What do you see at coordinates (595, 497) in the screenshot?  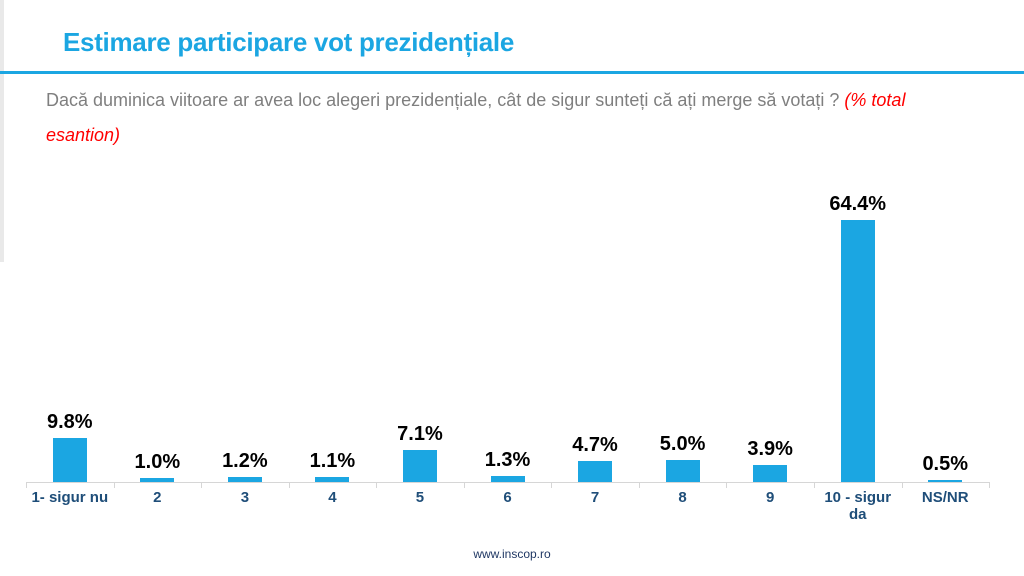 I see `category-label: 7` at bounding box center [595, 497].